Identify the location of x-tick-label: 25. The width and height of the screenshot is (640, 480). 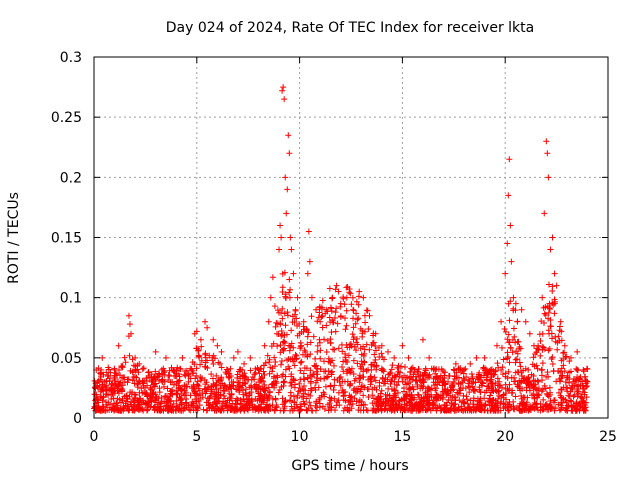
(608, 437).